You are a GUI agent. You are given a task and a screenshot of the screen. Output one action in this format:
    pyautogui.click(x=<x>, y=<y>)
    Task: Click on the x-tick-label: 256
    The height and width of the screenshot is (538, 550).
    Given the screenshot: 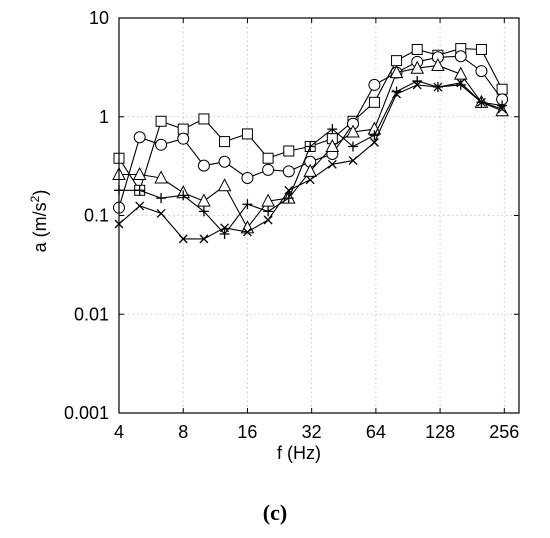 What is the action you would take?
    pyautogui.click(x=504, y=432)
    